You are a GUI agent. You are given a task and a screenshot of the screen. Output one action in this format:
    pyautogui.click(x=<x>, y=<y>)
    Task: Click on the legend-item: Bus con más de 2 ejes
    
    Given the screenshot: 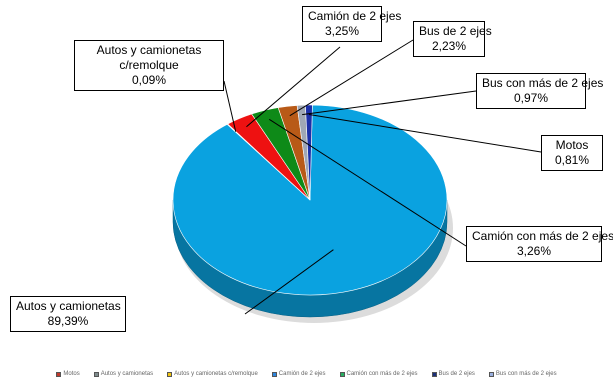 What is the action you would take?
    pyautogui.click(x=522, y=374)
    